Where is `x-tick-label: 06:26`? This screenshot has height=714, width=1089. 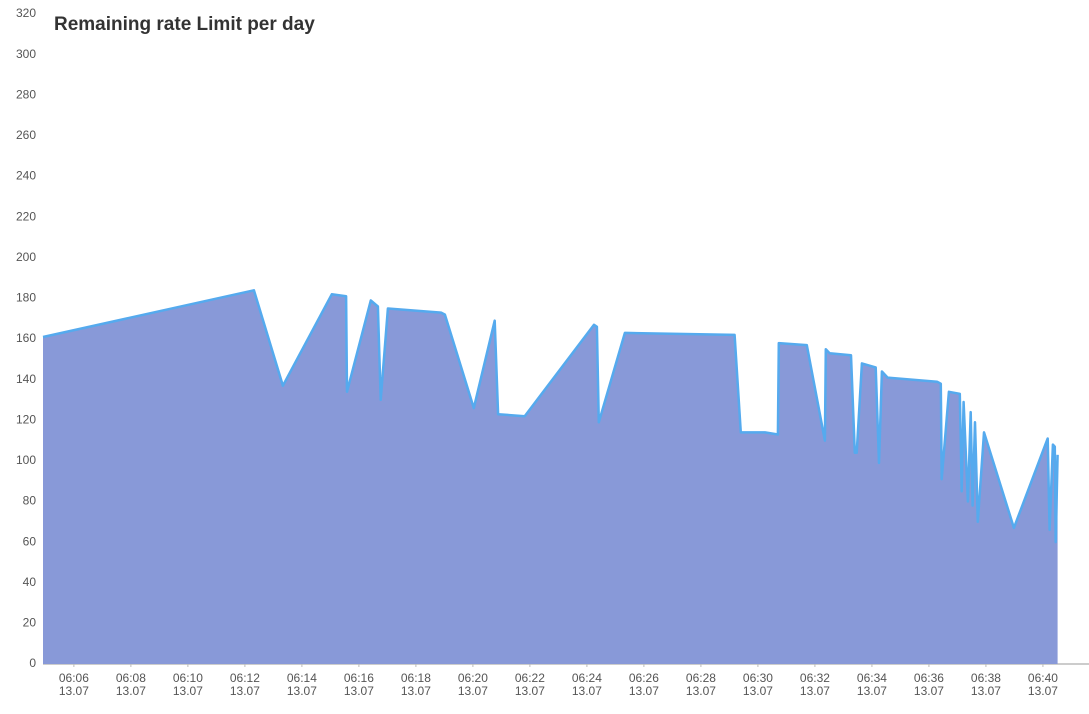
x-tick-label: 06:26 is located at coordinates (644, 678).